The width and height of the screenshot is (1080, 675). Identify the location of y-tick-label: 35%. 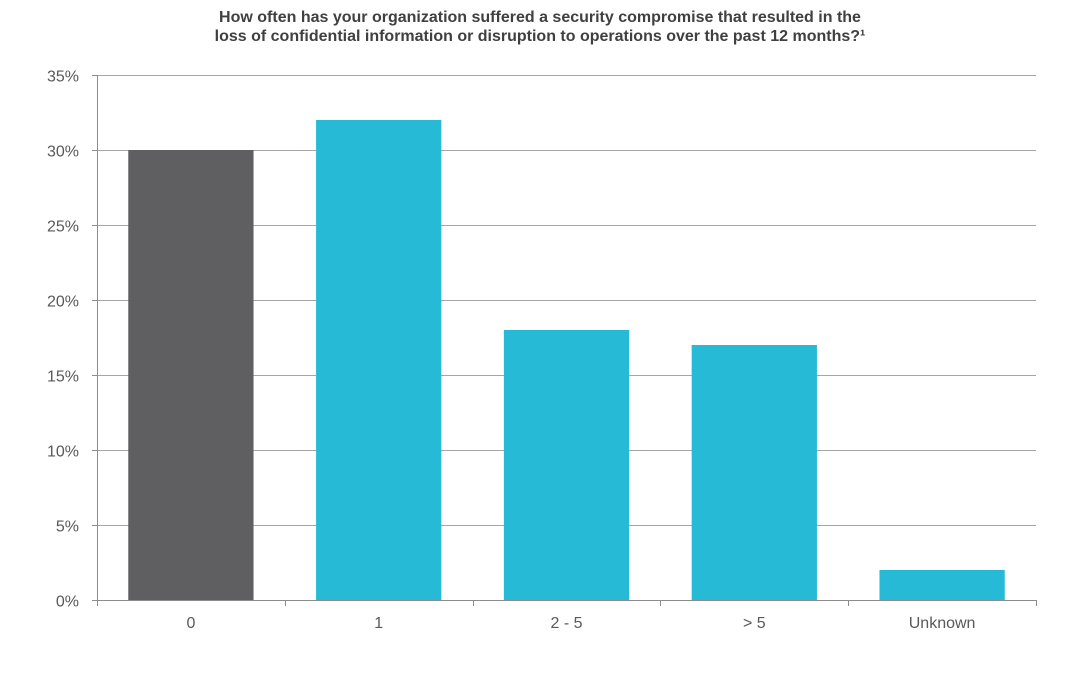
(63, 77).